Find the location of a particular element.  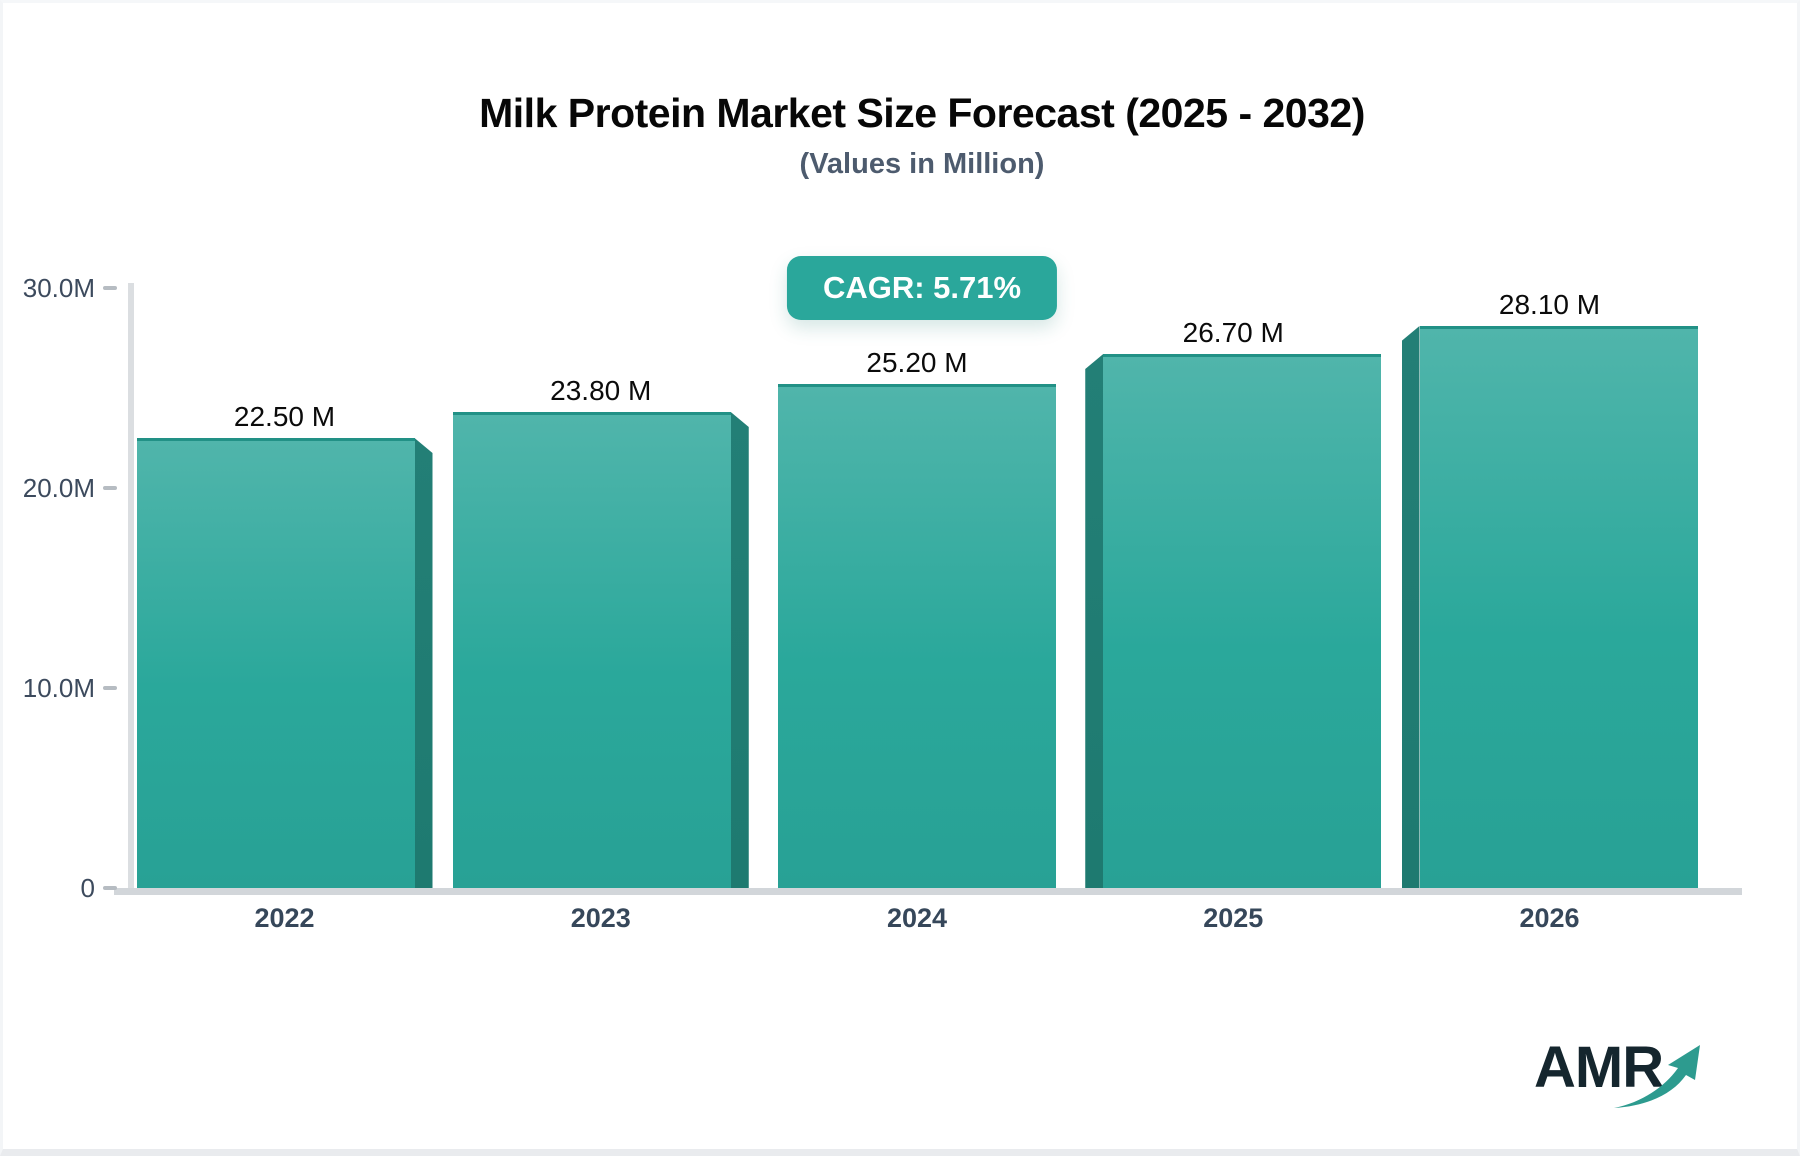

bar-value-label: 28.10 M is located at coordinates (1549, 304).